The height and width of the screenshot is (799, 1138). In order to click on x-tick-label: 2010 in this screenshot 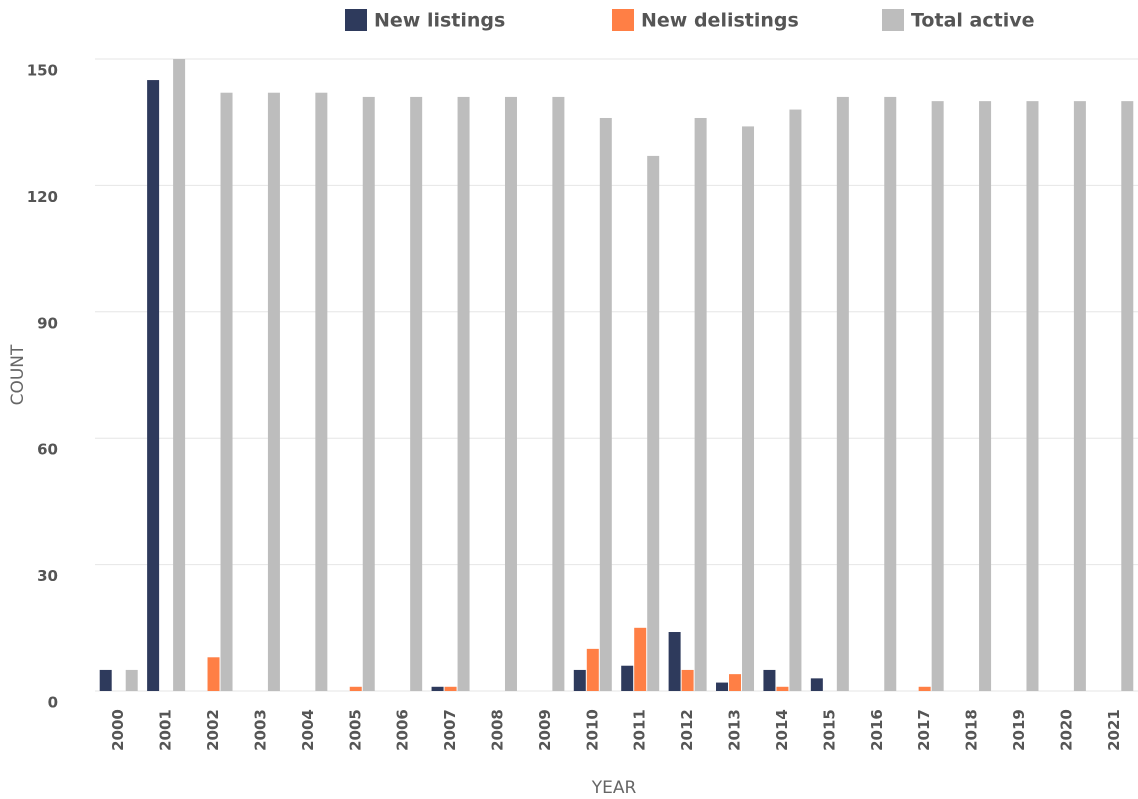, I will do `click(592, 730)`.